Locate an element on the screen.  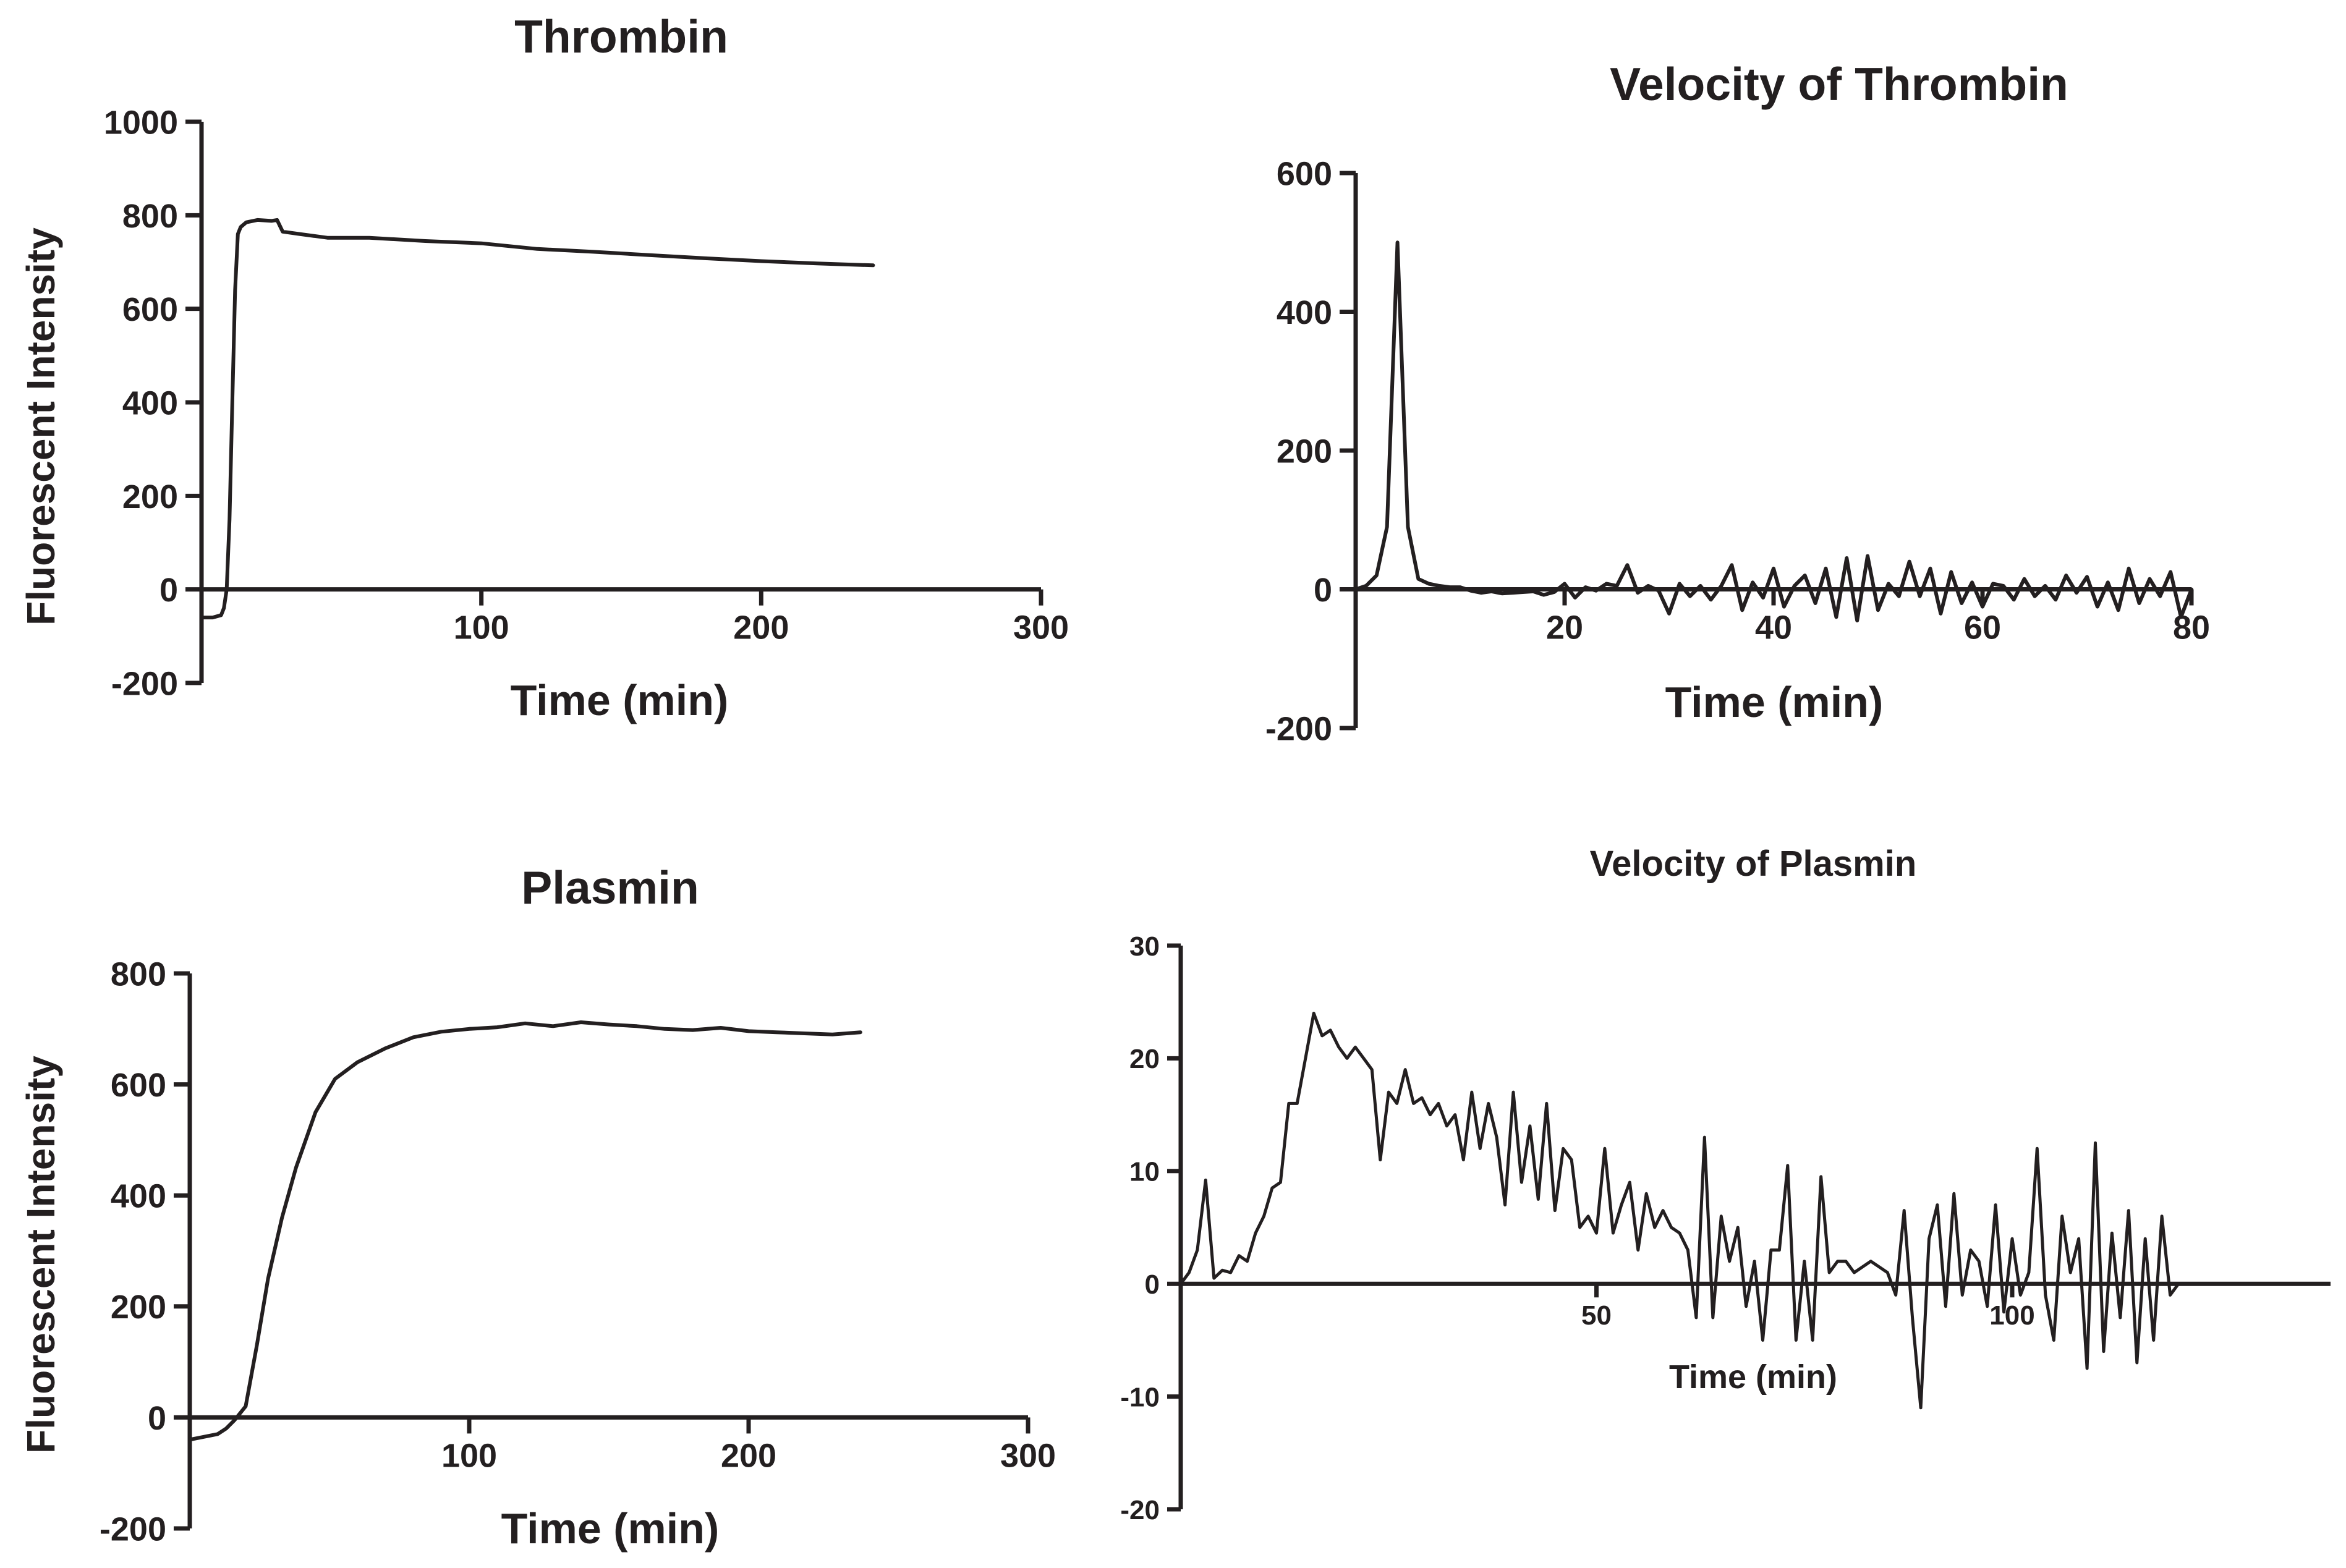
thrombin-x-tick-label: 300 is located at coordinates (1041, 627).